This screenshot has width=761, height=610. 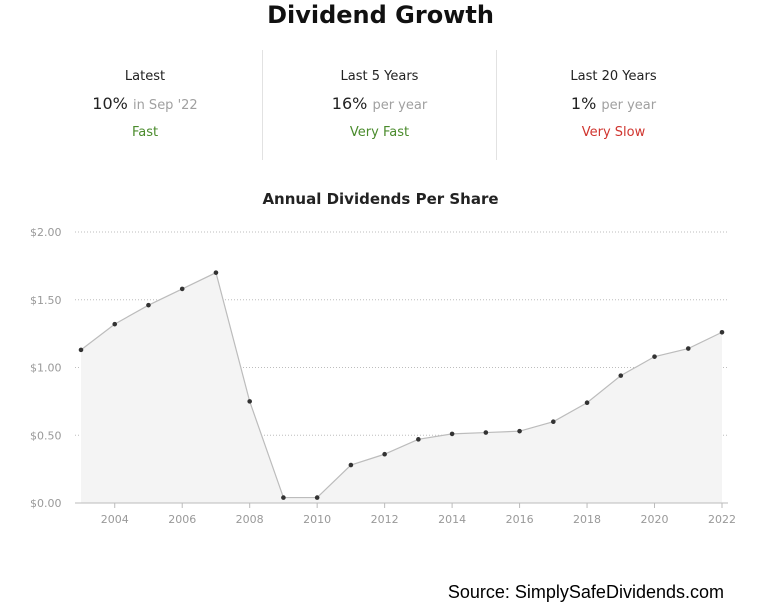 What do you see at coordinates (46, 232) in the screenshot?
I see `y-tick-label: $2.00` at bounding box center [46, 232].